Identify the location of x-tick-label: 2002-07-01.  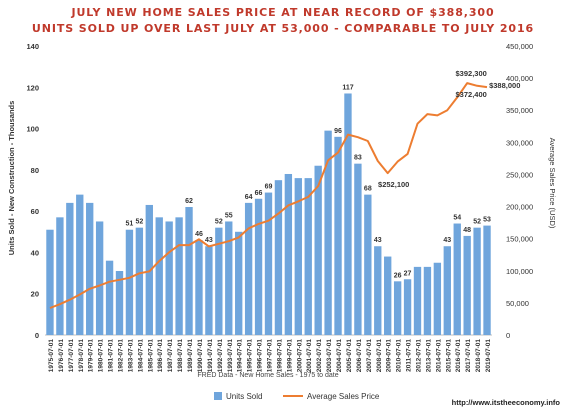
(319, 356).